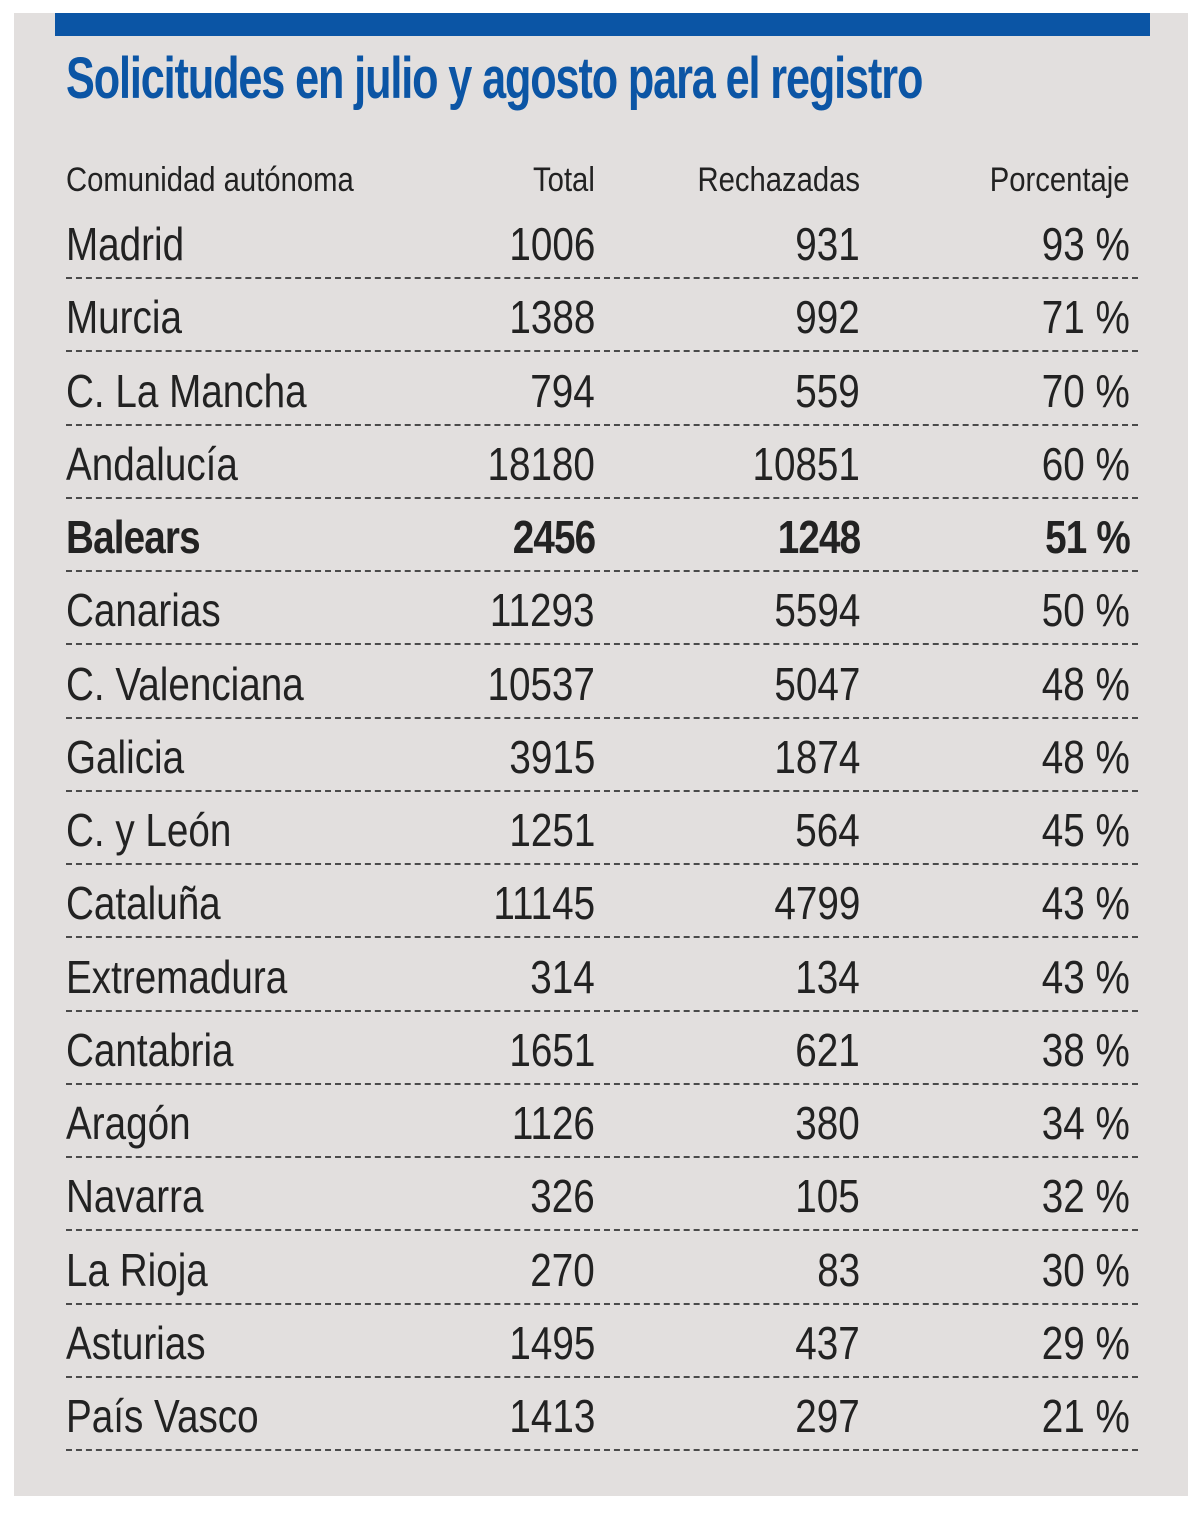 The height and width of the screenshot is (1513, 1200). What do you see at coordinates (817, 610) in the screenshot?
I see `cell-rechazadas: 5594` at bounding box center [817, 610].